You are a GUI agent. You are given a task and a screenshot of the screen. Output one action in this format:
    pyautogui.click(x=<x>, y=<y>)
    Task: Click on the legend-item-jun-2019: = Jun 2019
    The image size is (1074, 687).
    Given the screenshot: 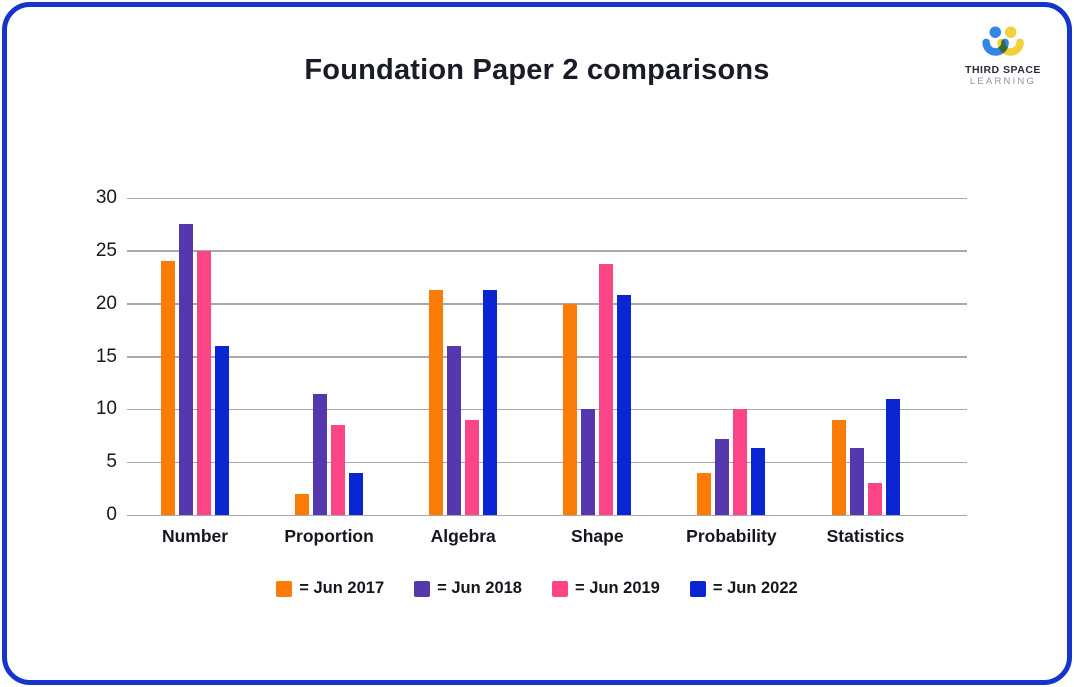 What is the action you would take?
    pyautogui.click(x=606, y=588)
    